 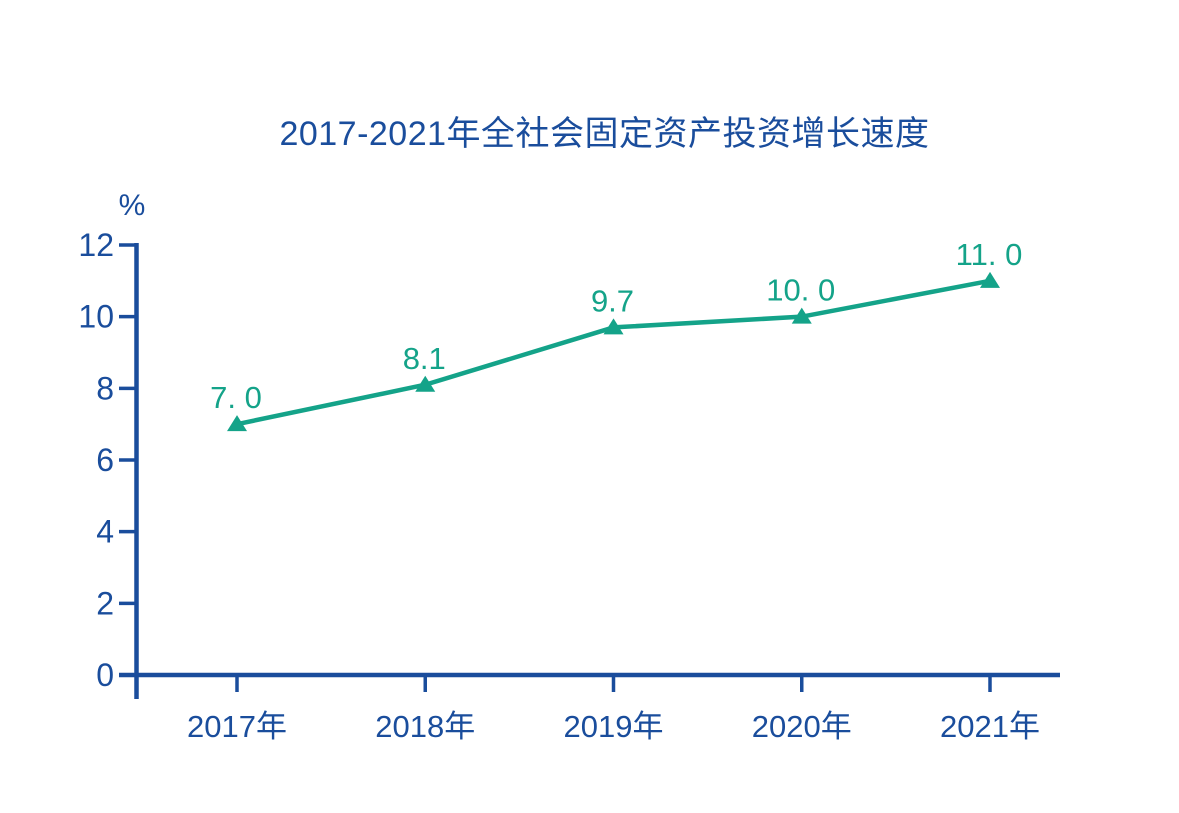 I want to click on x-tick-label: 2021年, so click(x=990, y=726).